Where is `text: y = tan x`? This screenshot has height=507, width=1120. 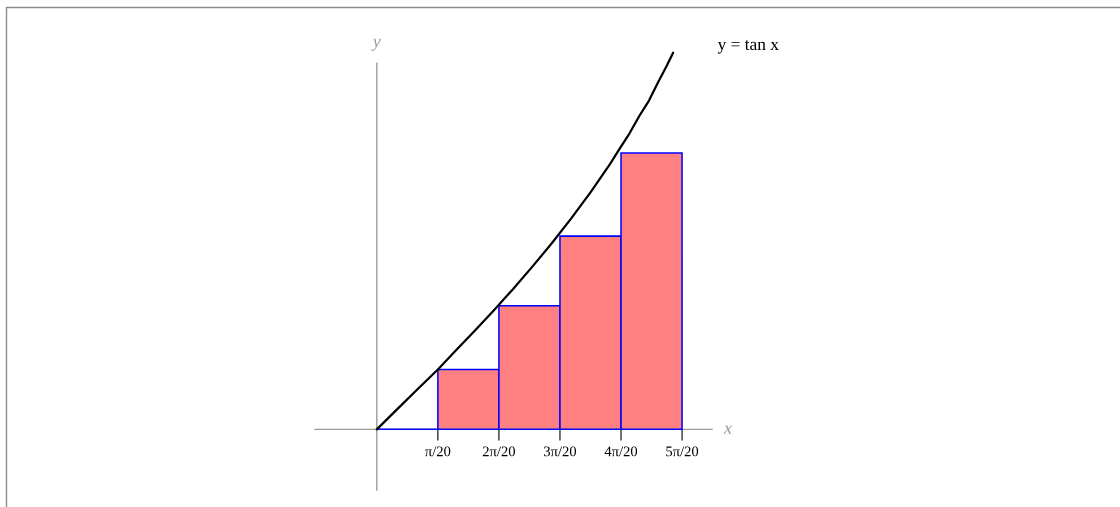
text: y = tan x is located at coordinates (748, 47).